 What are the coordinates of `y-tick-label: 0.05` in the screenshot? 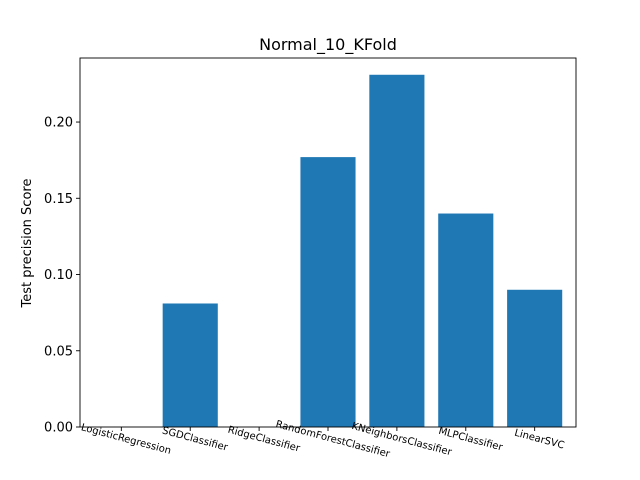 It's located at (58, 351).